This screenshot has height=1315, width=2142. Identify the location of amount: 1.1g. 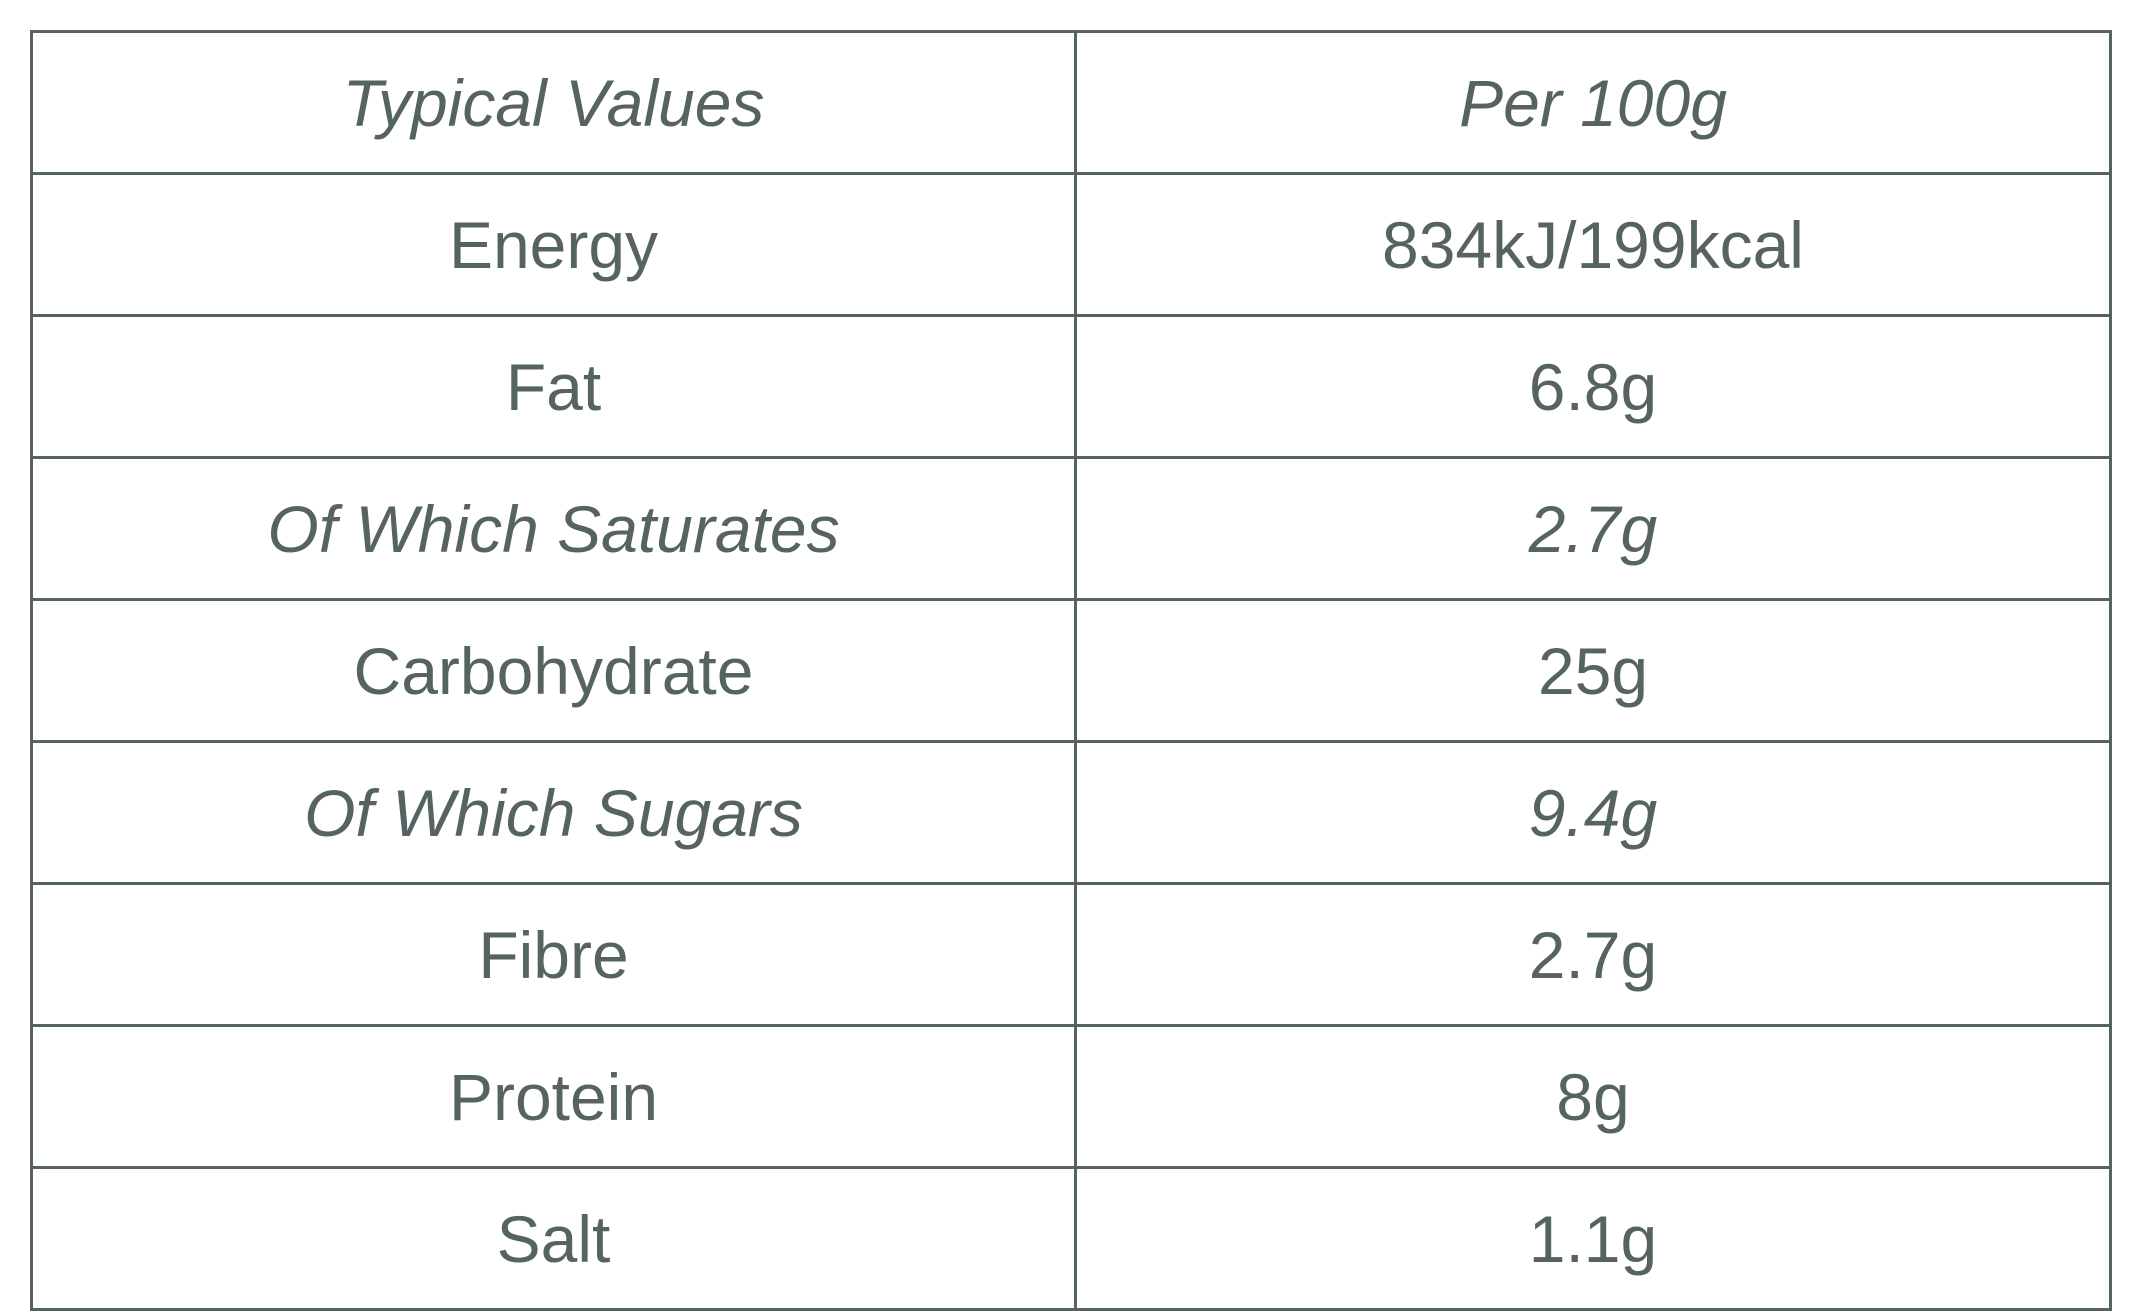
(1593, 1238).